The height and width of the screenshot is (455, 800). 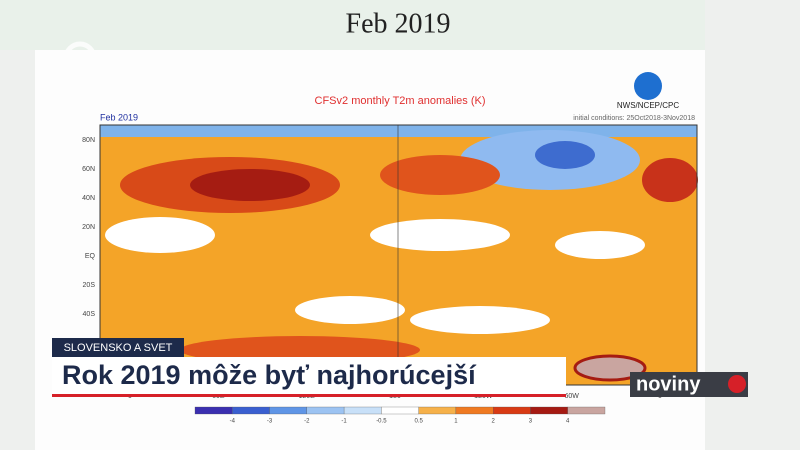 What do you see at coordinates (456, 422) in the screenshot?
I see `colorbar-label: 1` at bounding box center [456, 422].